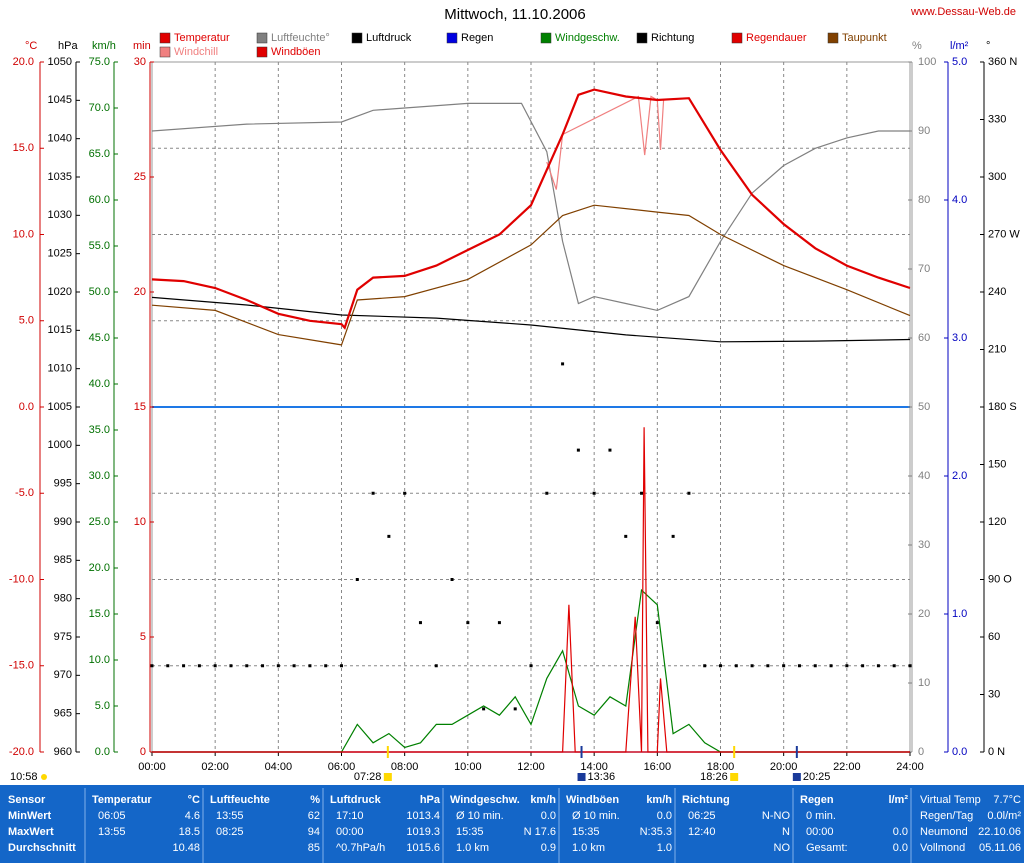 The width and height of the screenshot is (1024, 863). Describe the element at coordinates (927, 62) in the screenshot. I see `y-tick-label: 100` at that location.